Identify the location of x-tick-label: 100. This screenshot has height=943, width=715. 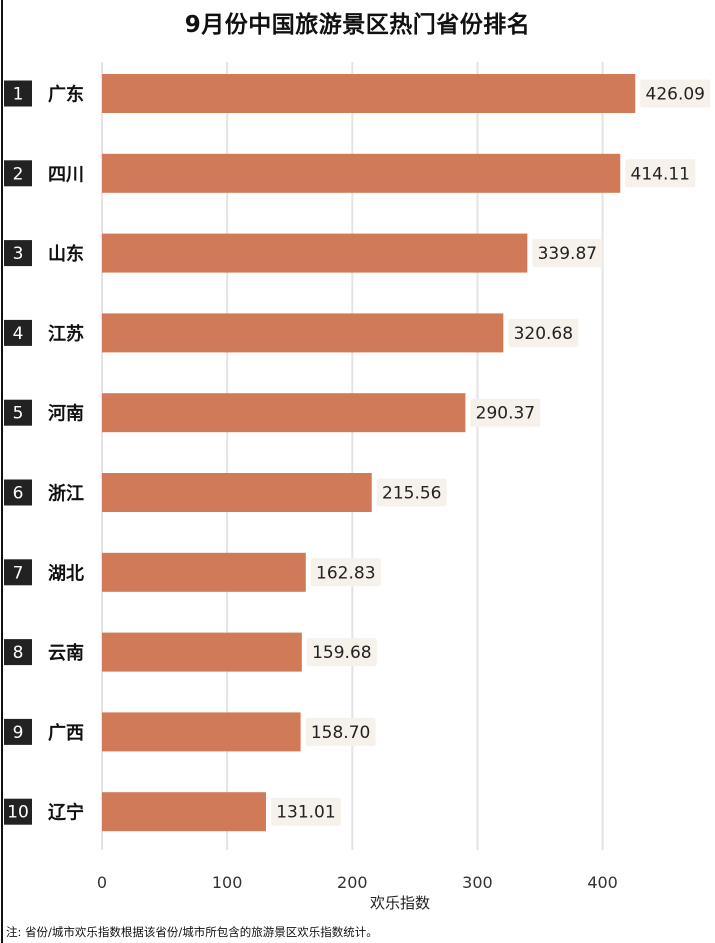
(227, 882).